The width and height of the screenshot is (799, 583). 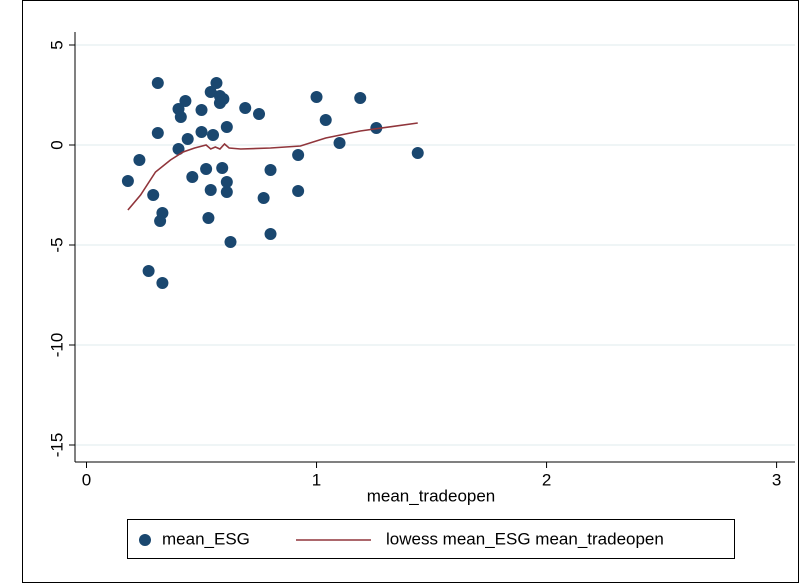 I want to click on y-tick-label: -5, so click(x=56, y=244).